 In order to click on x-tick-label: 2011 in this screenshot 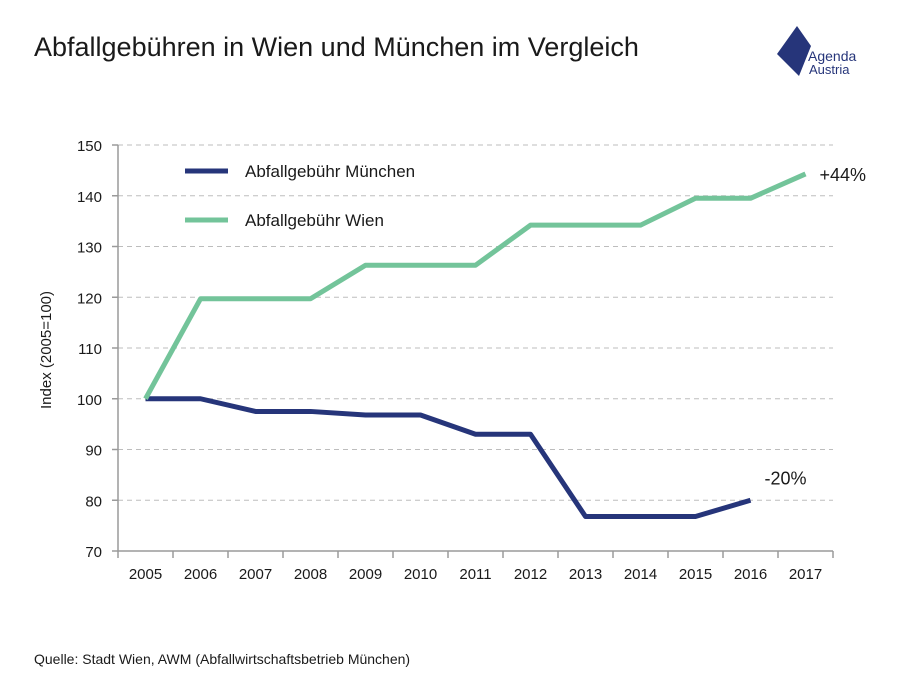, I will do `click(475, 574)`.